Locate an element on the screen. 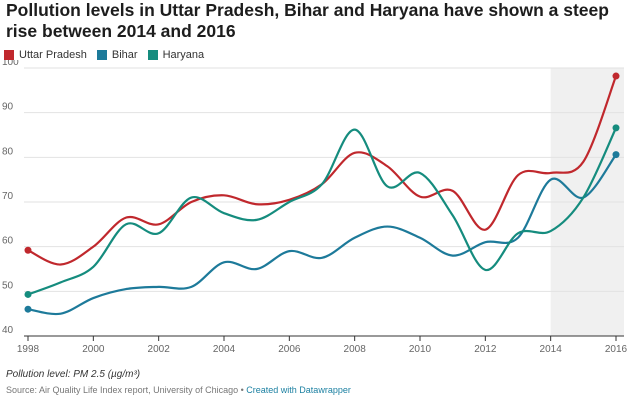  x-tick-label: 2000 is located at coordinates (93, 349).